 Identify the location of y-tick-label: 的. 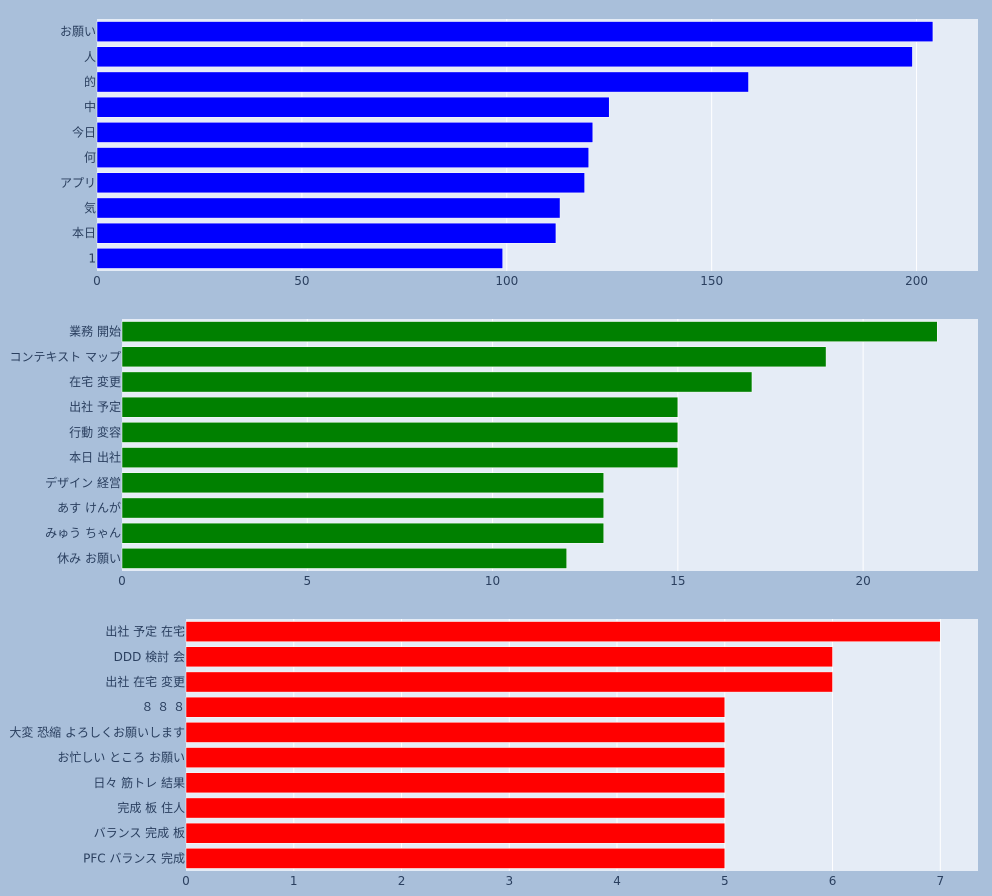
(90, 81).